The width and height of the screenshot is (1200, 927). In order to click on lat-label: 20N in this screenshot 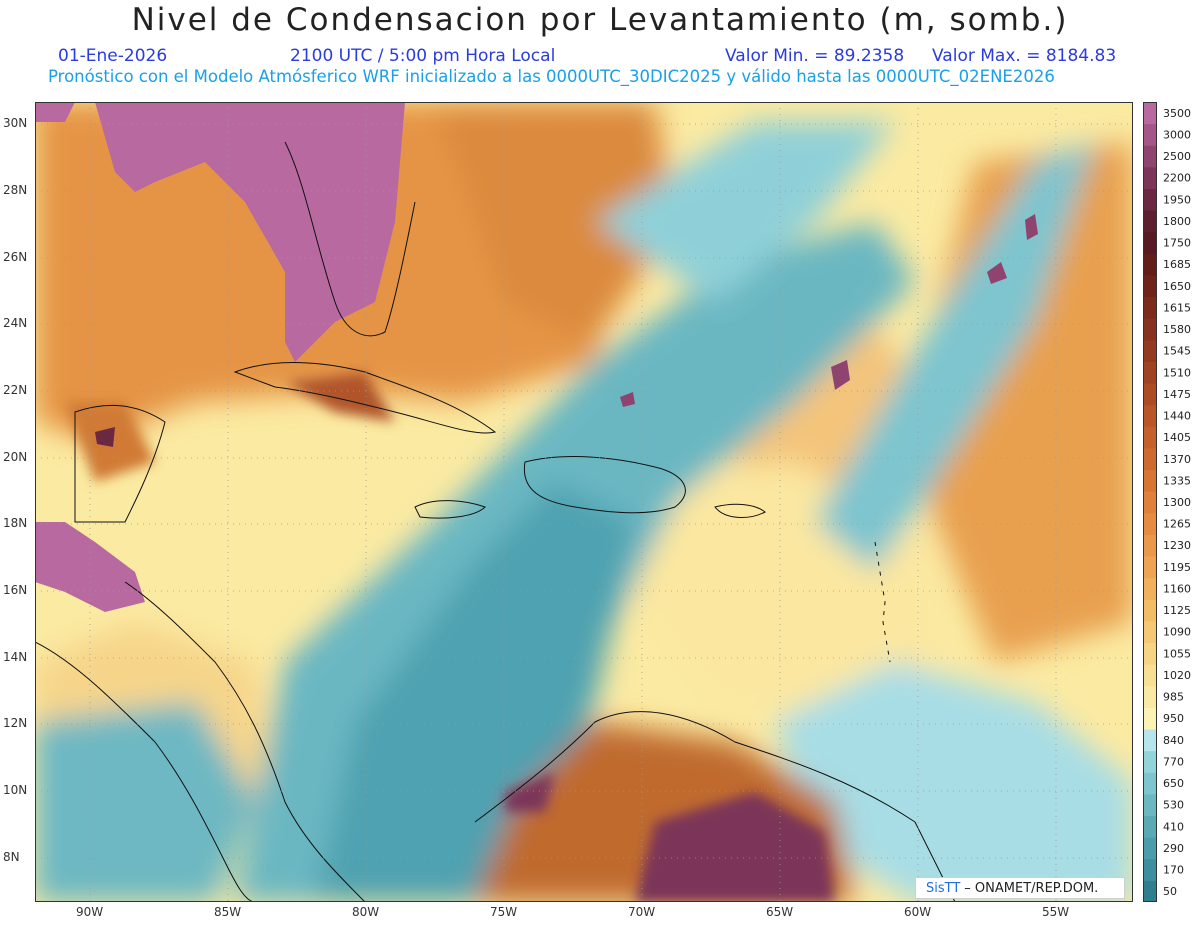, I will do `click(15, 457)`.